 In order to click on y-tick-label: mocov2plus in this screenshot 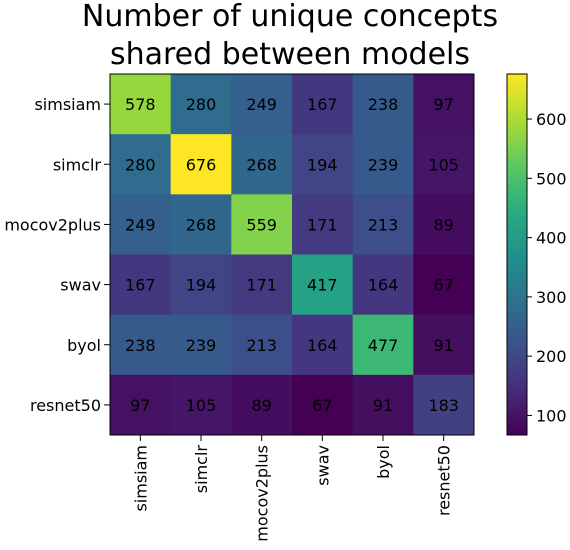, I will do `click(52, 224)`.